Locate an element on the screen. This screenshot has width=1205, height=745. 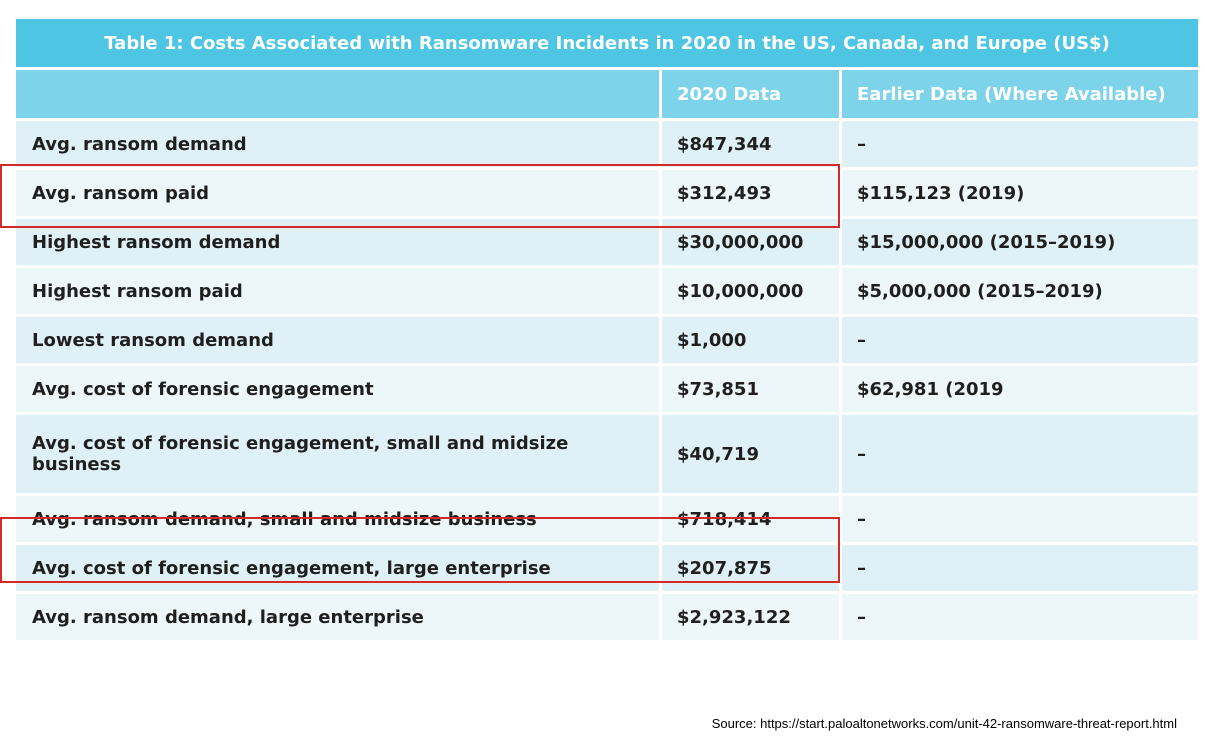
row-earlier-value: $62,981 (2019 is located at coordinates (1020, 389).